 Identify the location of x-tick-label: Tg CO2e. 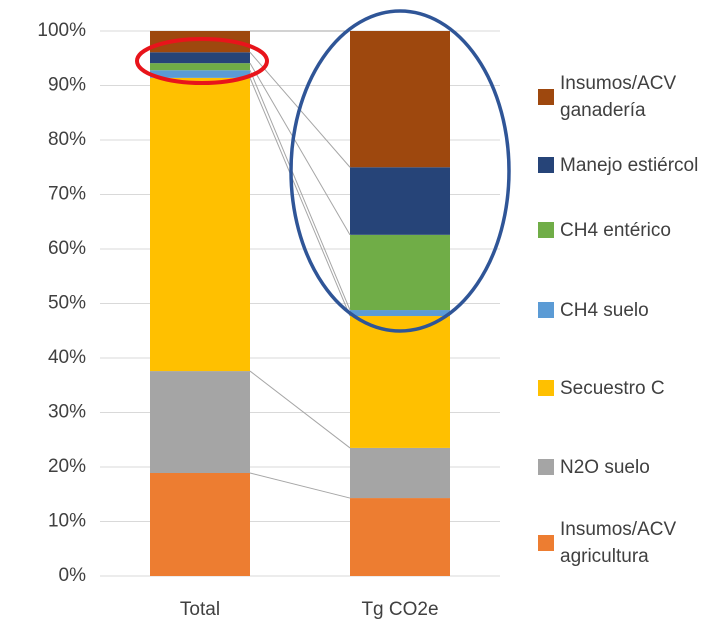
(399, 609).